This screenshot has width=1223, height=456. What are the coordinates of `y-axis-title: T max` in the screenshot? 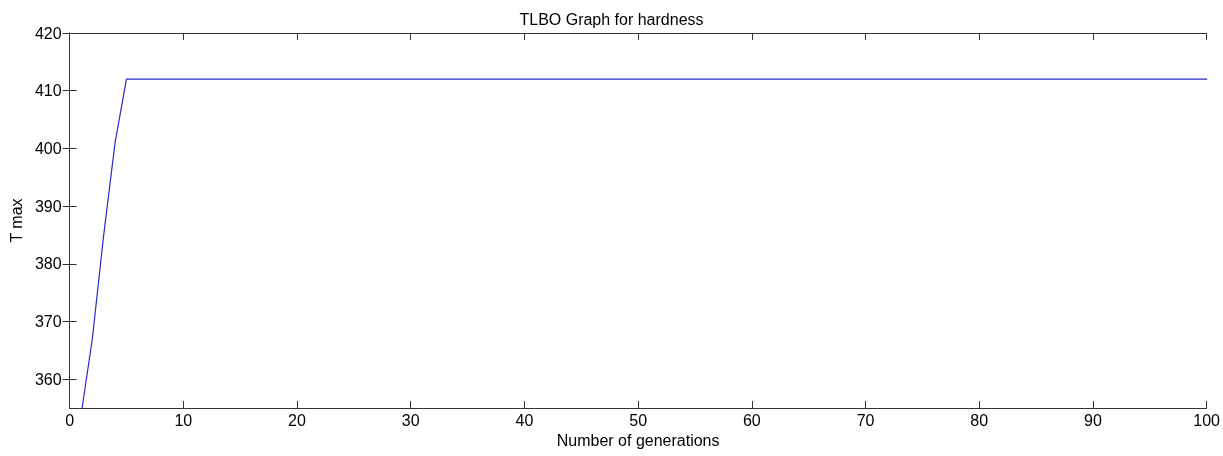 It's located at (16, 220).